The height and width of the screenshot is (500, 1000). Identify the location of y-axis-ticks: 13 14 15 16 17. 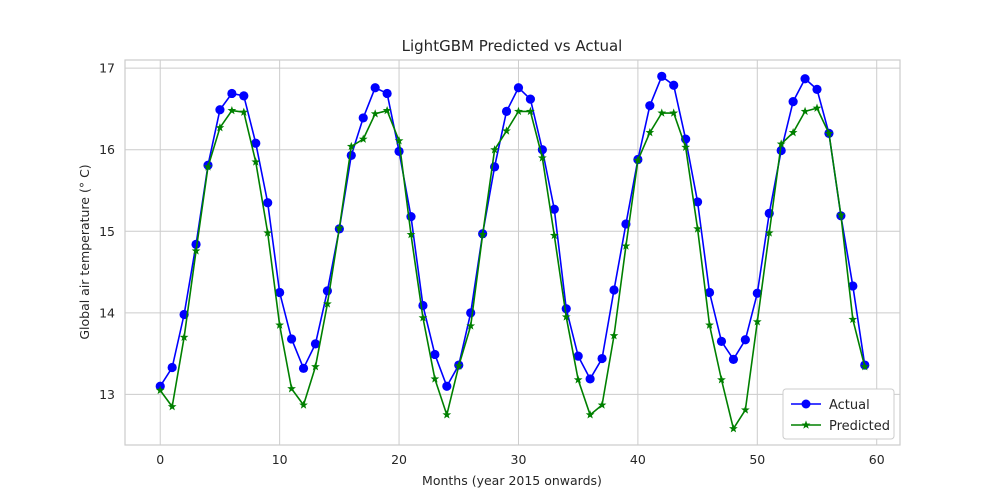
(107, 231).